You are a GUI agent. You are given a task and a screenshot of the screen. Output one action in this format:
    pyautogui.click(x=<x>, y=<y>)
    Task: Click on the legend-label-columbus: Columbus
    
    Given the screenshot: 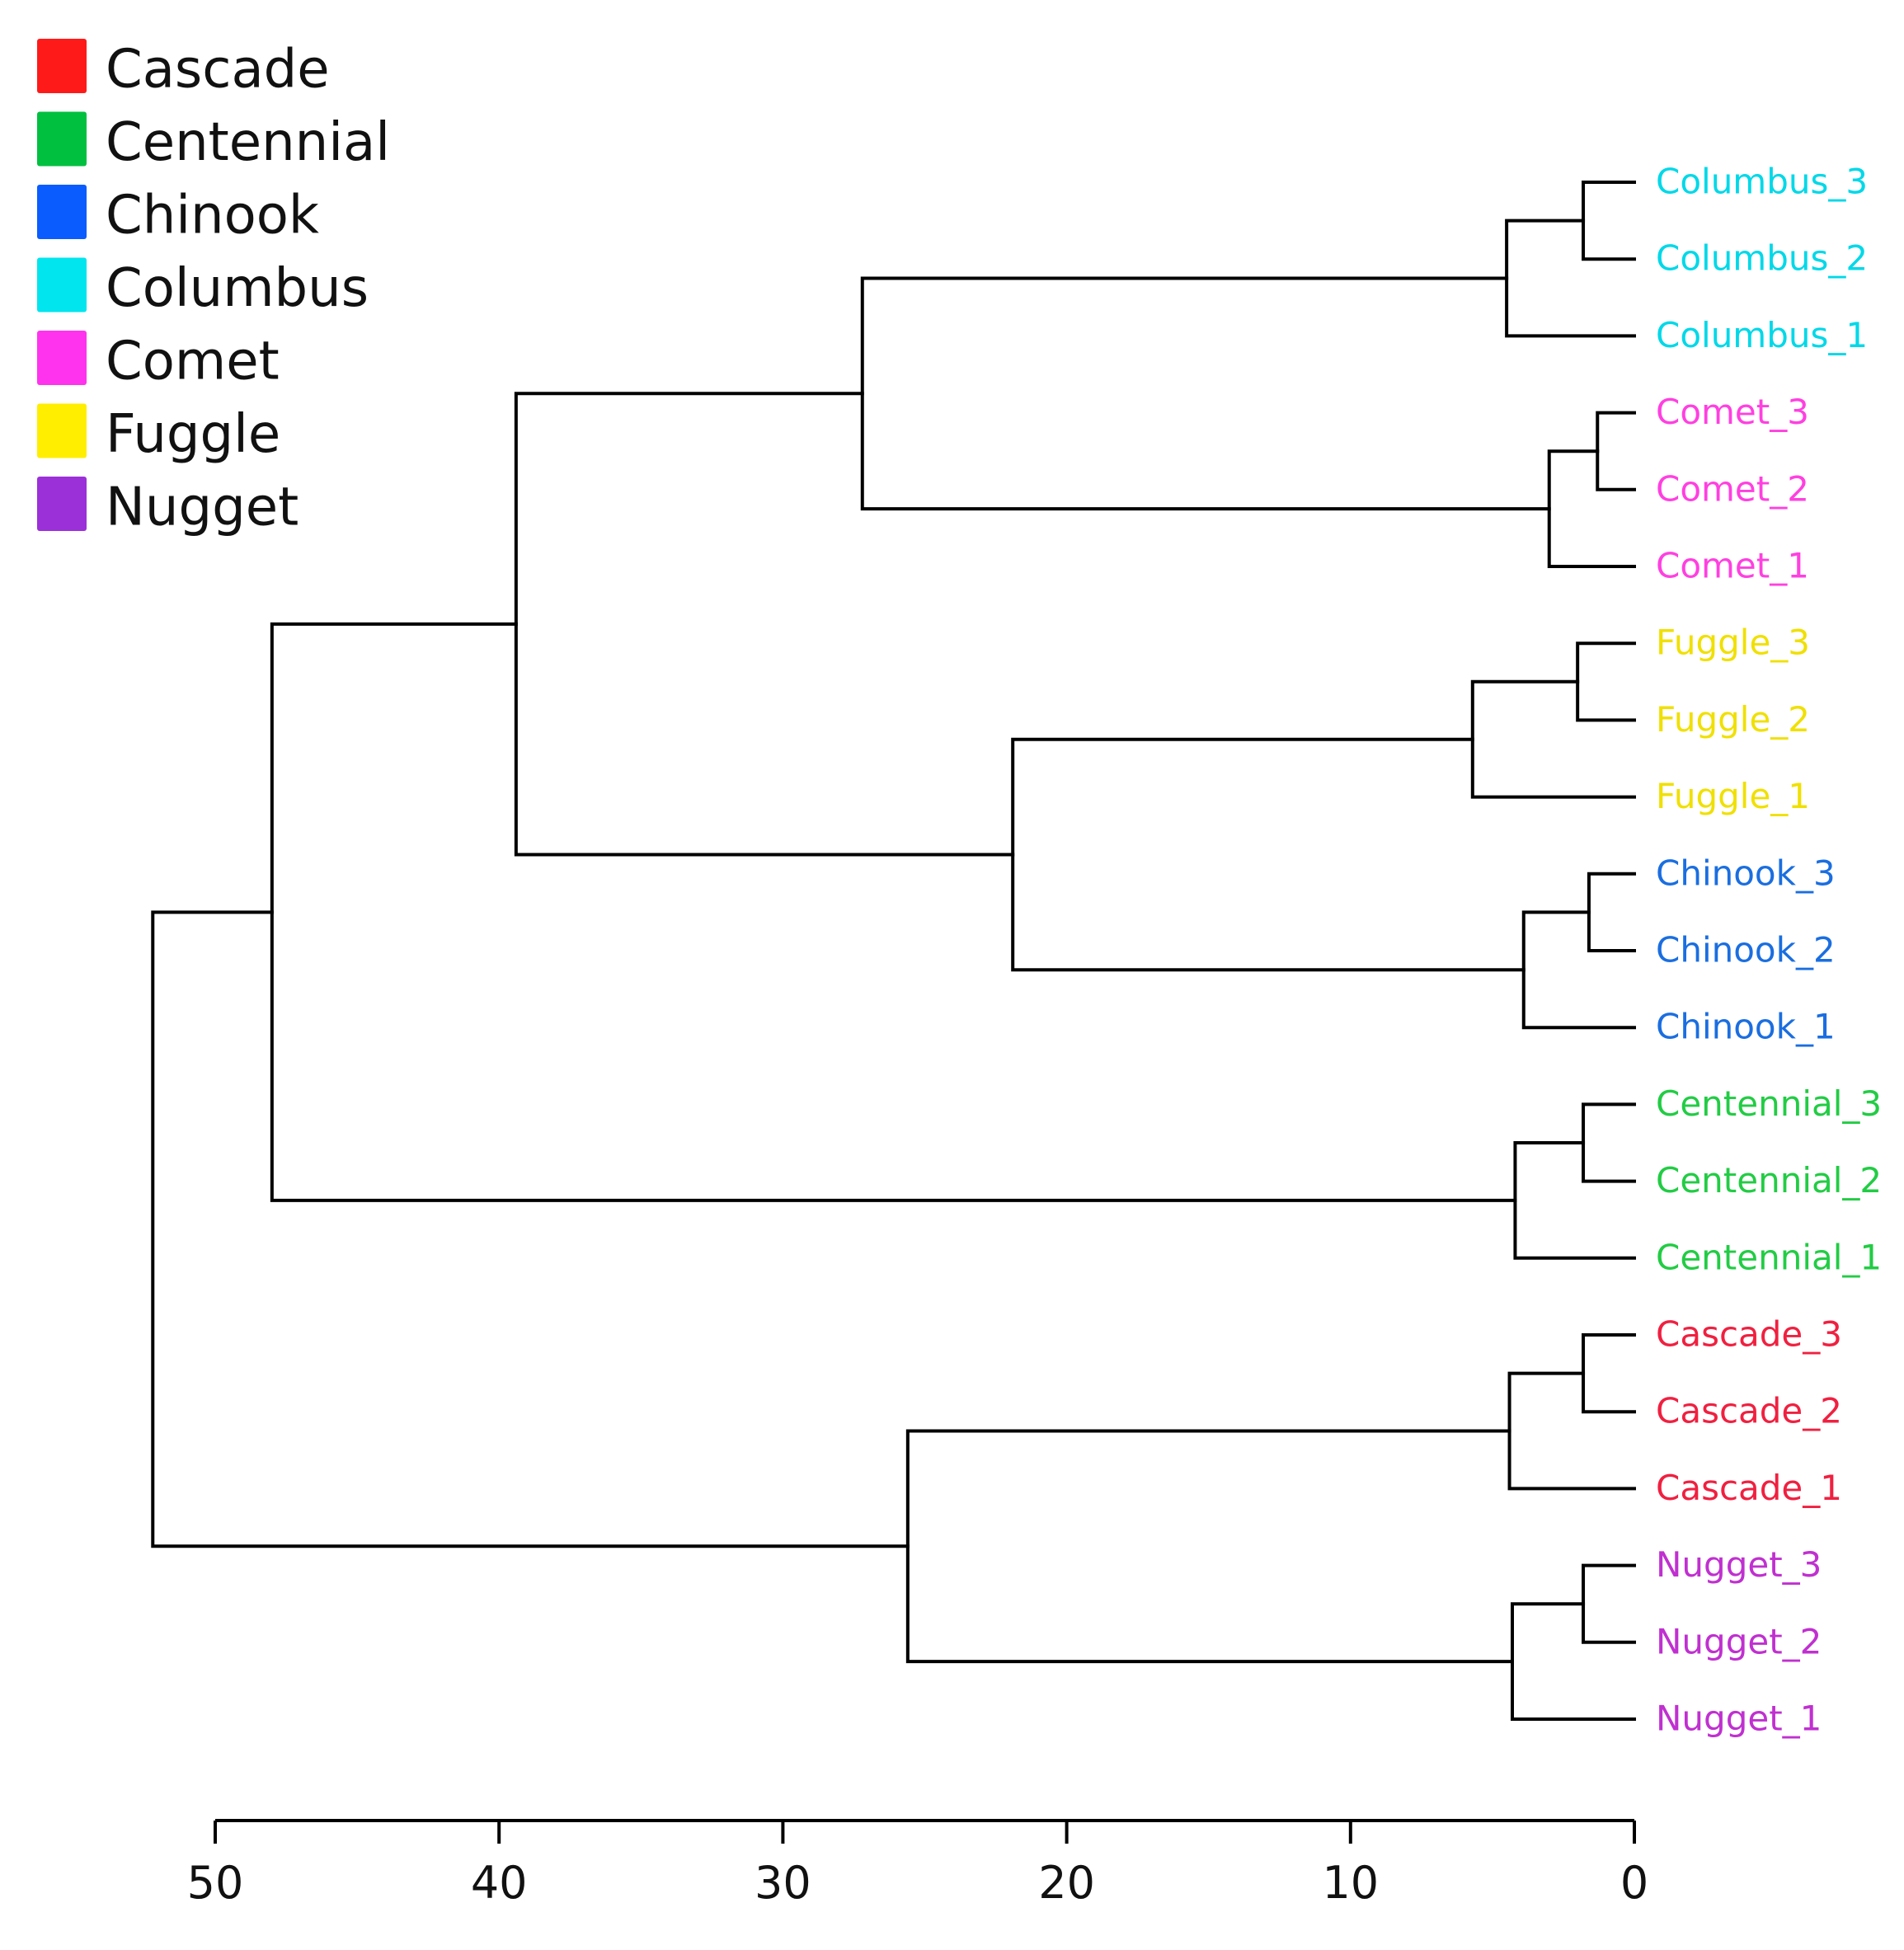 What is the action you would take?
    pyautogui.click(x=237, y=288)
    